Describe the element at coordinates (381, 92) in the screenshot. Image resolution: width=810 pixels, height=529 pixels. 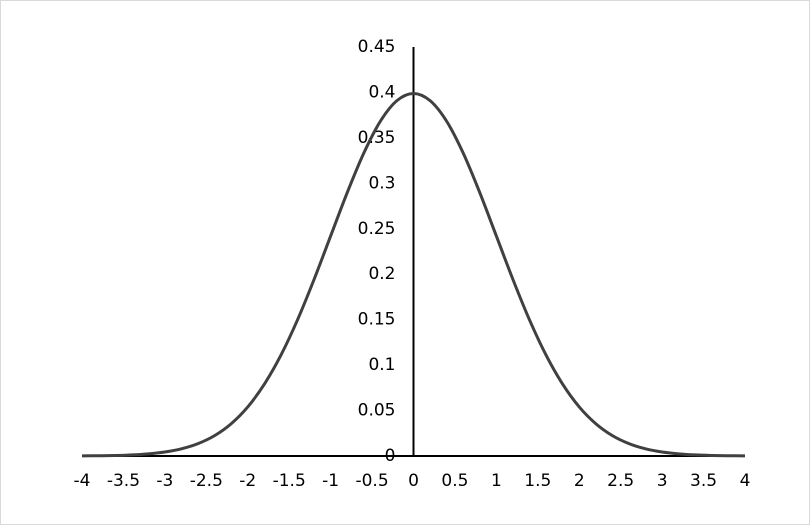
I see `y-tick-label: 0.4` at that location.